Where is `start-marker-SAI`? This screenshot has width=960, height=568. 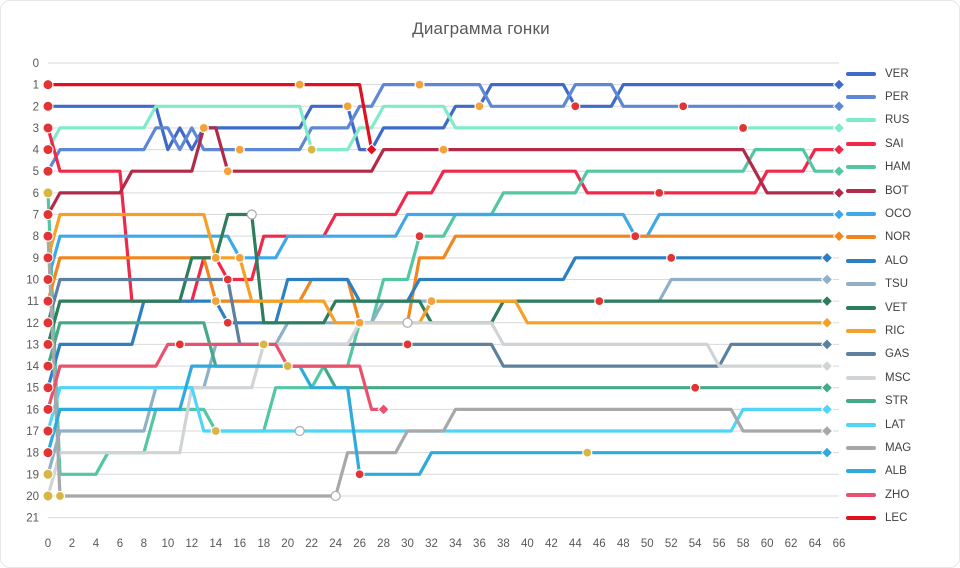
start-marker-SAI is located at coordinates (48, 128).